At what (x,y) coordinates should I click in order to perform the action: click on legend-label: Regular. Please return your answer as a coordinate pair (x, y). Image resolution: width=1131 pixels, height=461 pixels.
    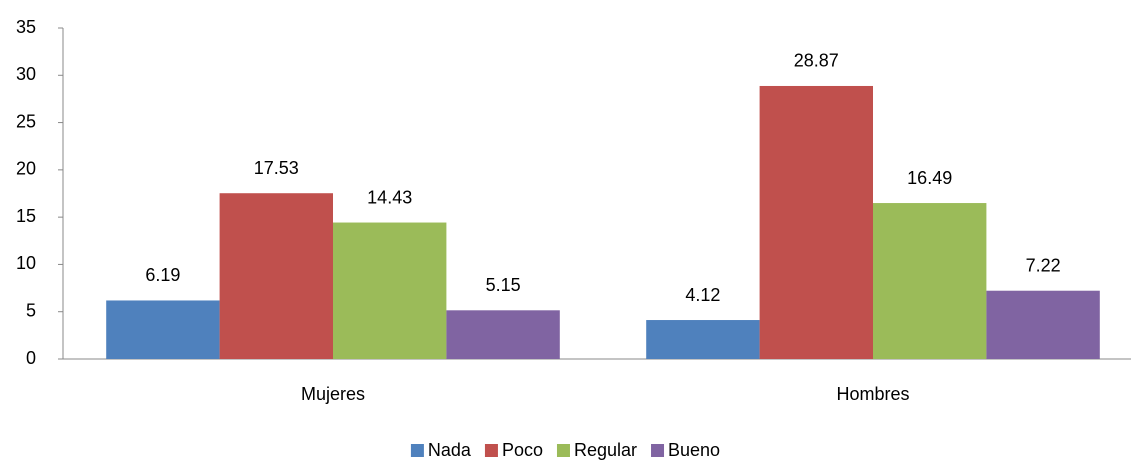
    Looking at the image, I should click on (605, 450).